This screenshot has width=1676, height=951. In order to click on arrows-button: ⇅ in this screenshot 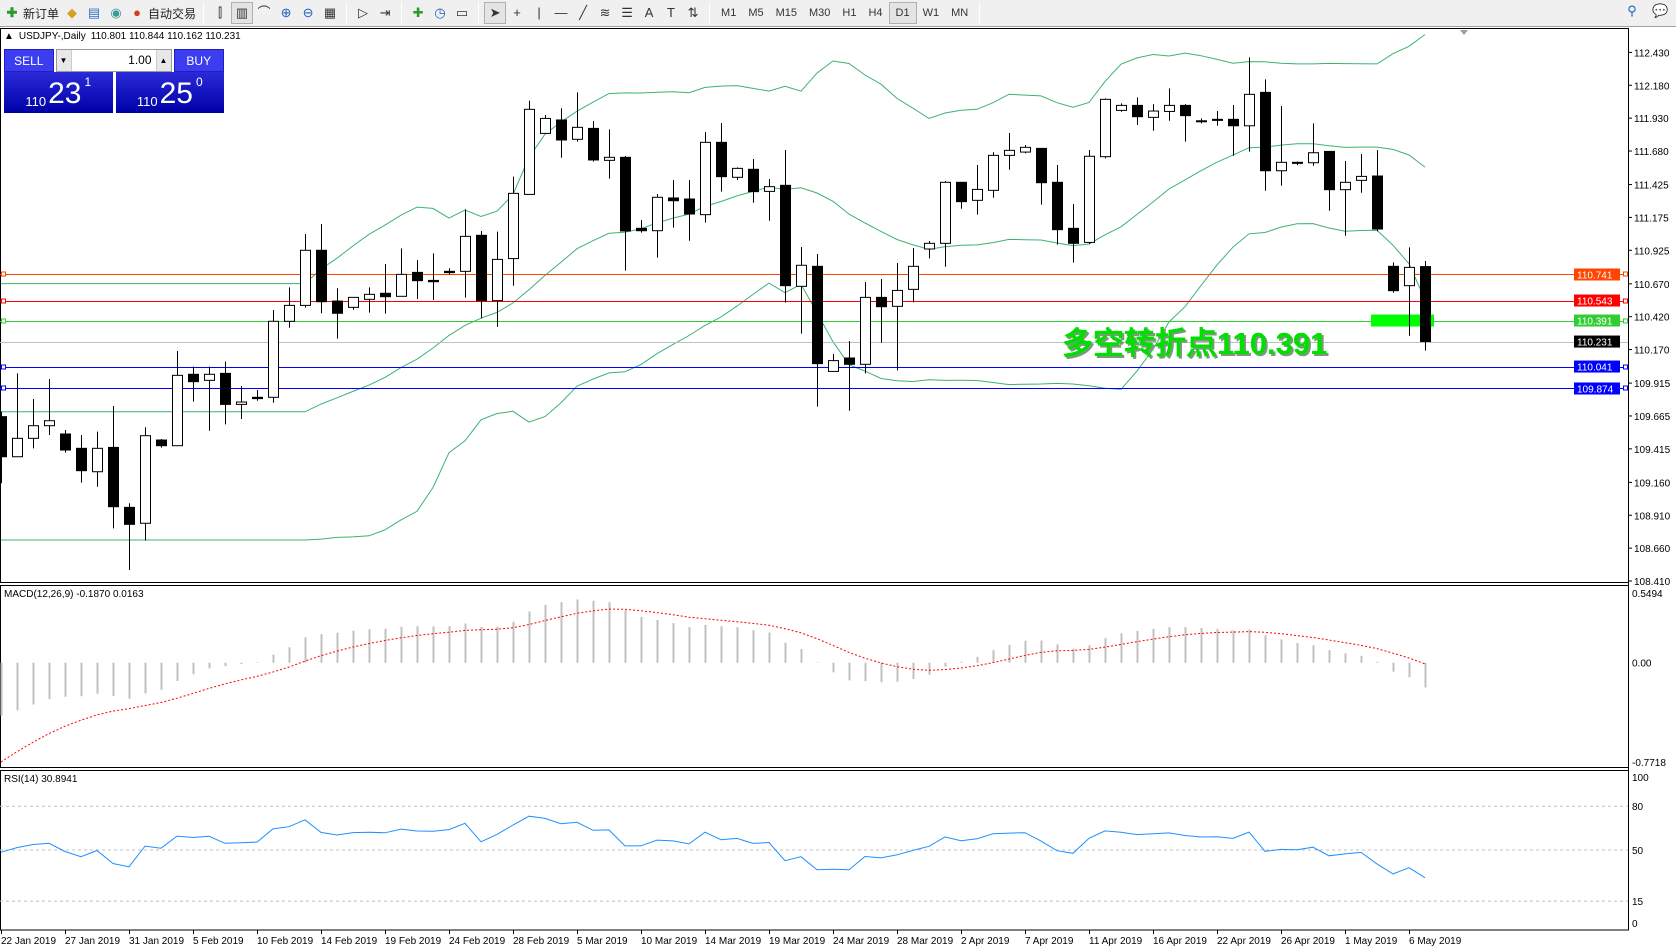, I will do `click(693, 13)`.